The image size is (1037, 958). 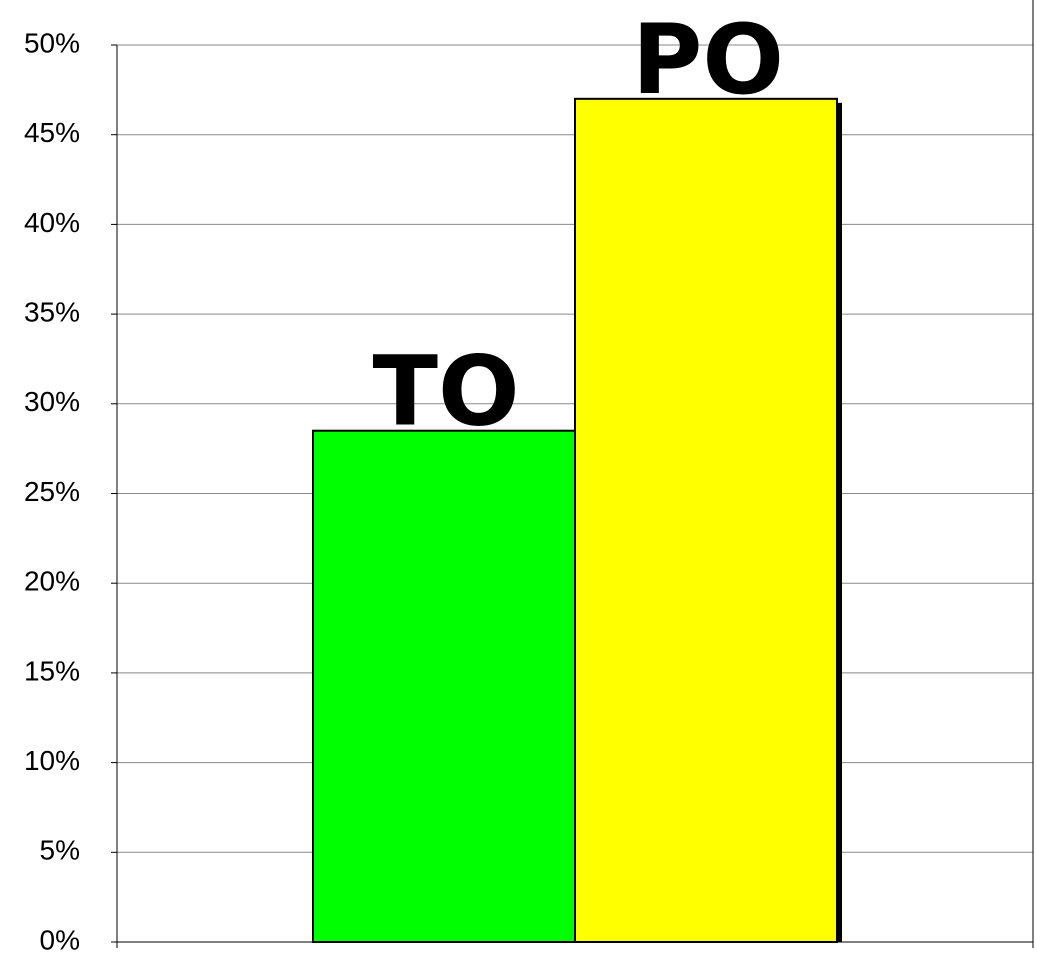 What do you see at coordinates (52, 132) in the screenshot?
I see `y-tick-label: 45%` at bounding box center [52, 132].